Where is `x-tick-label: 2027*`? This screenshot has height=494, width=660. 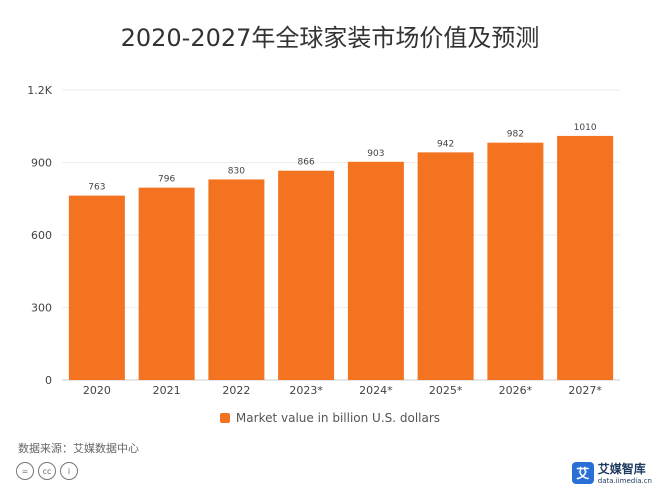
x-tick-label: 2027* is located at coordinates (585, 390).